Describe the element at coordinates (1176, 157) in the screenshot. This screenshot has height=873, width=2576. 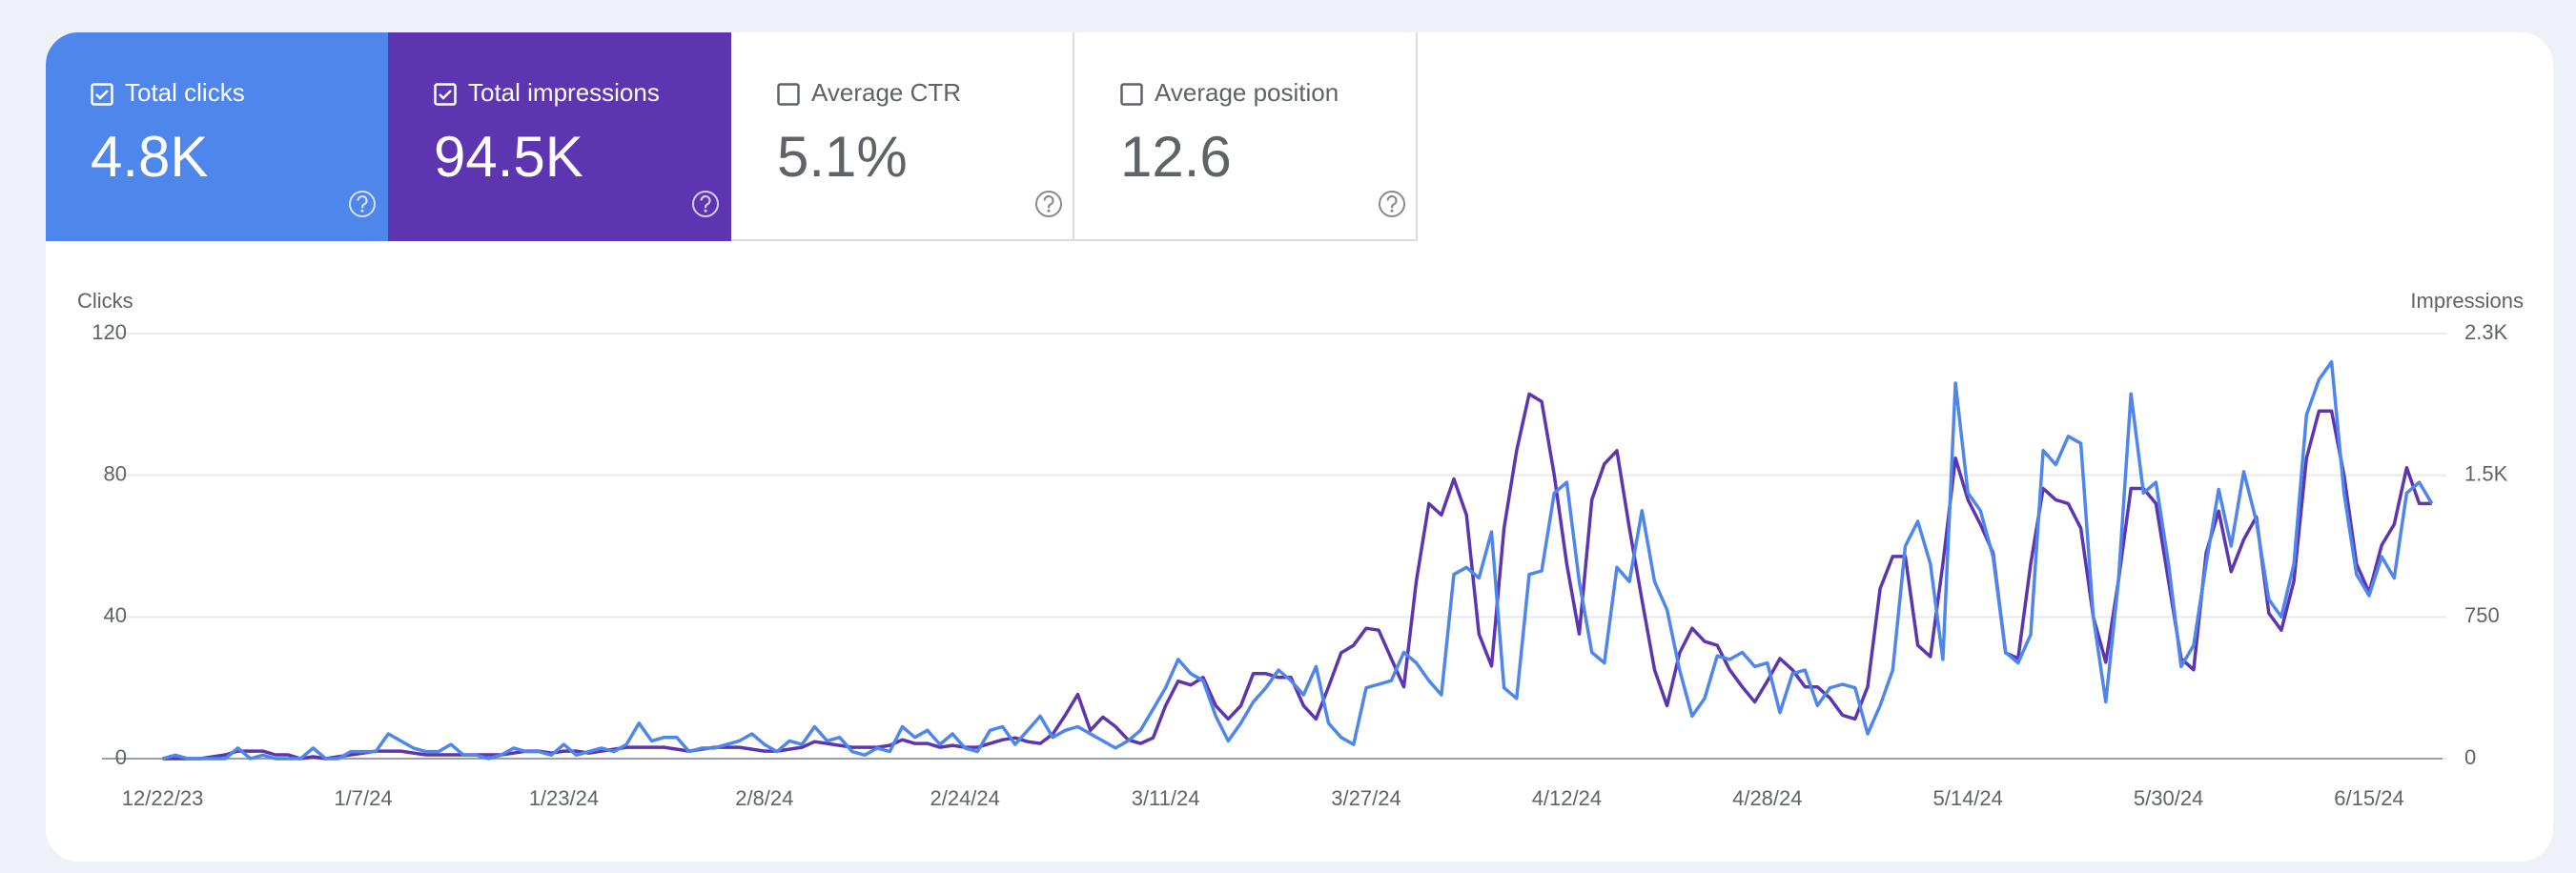
I see `metric-value: 12.6` at that location.